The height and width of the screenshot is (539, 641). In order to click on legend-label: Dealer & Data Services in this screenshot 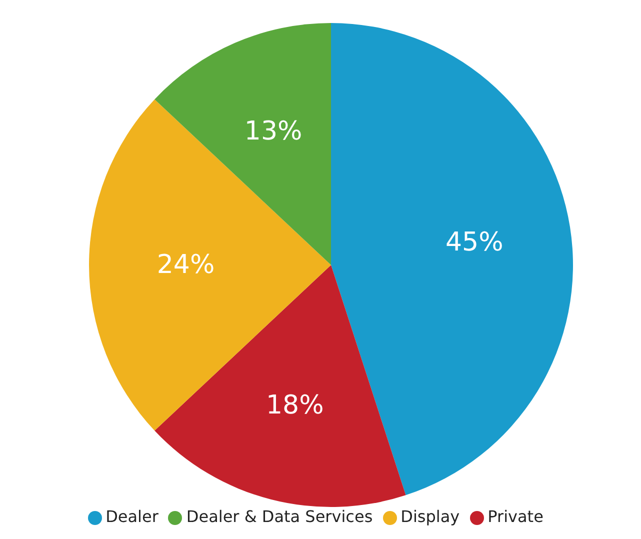, I will do `click(279, 516)`.